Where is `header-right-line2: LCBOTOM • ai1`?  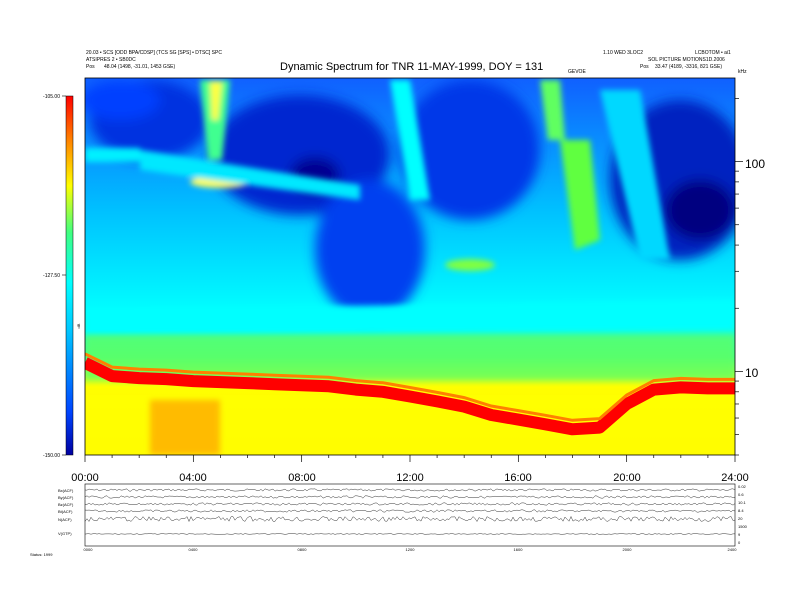
header-right-line2: LCBOTOM • ai1 is located at coordinates (713, 53).